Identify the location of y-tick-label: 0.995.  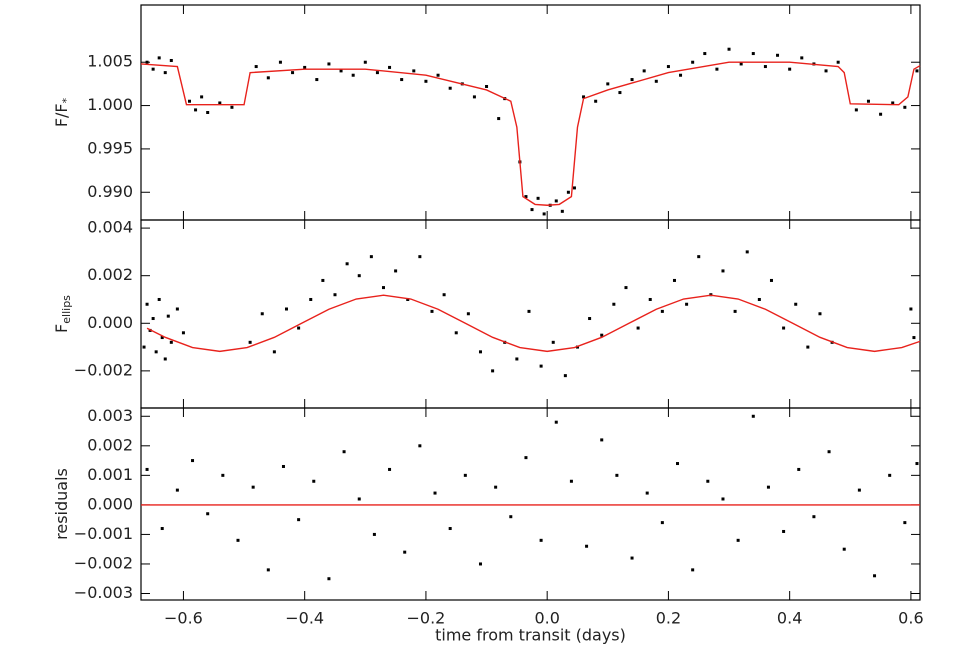
(110, 147).